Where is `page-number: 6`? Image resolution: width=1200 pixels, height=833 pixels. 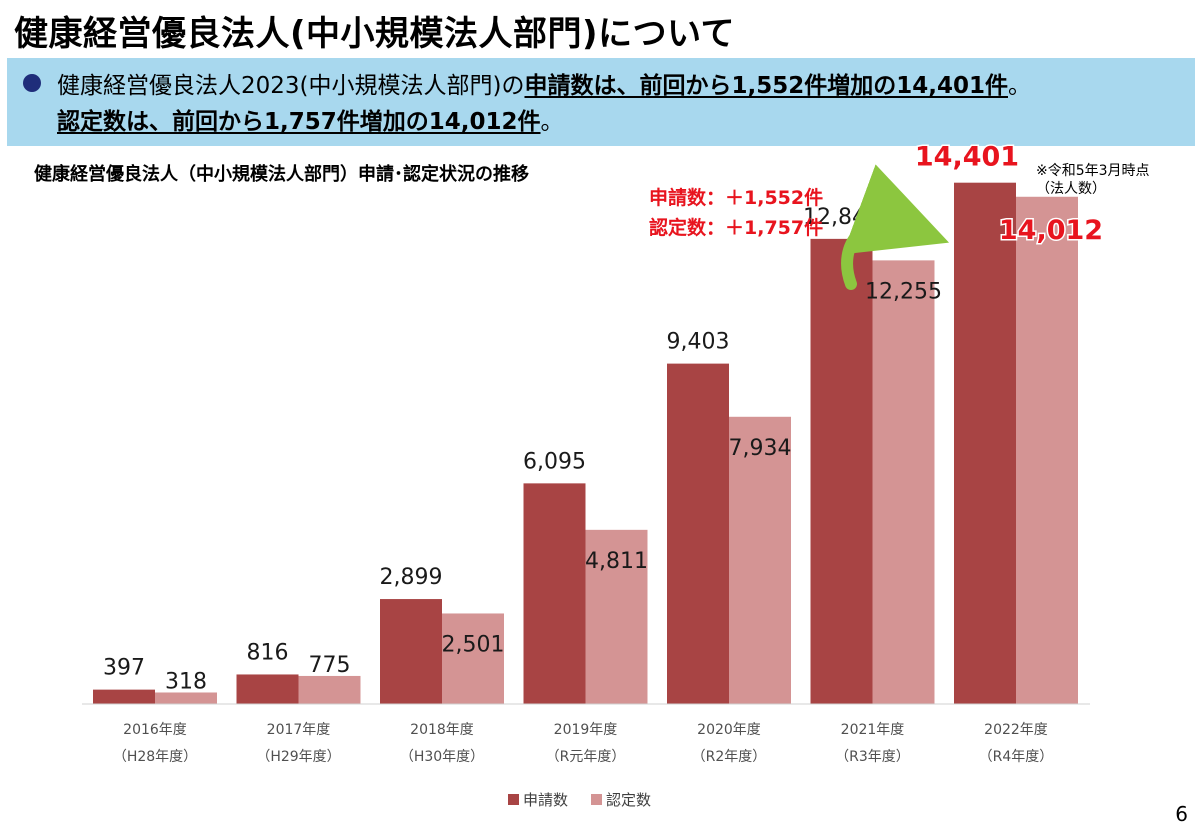
page-number: 6 is located at coordinates (1181, 814).